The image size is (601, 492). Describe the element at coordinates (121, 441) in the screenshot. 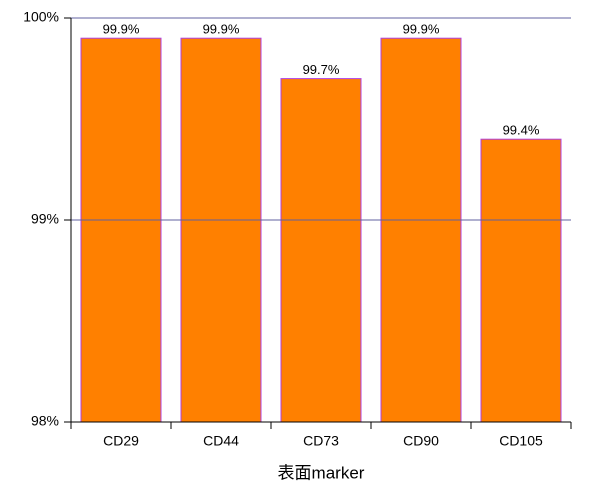

I see `x-tick-label: CD29` at that location.